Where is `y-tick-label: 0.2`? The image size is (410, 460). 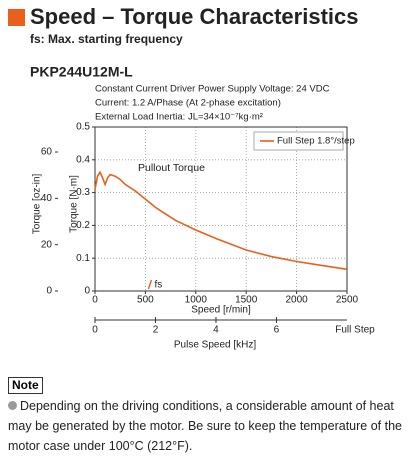 y-tick-label: 0.2 is located at coordinates (83, 225).